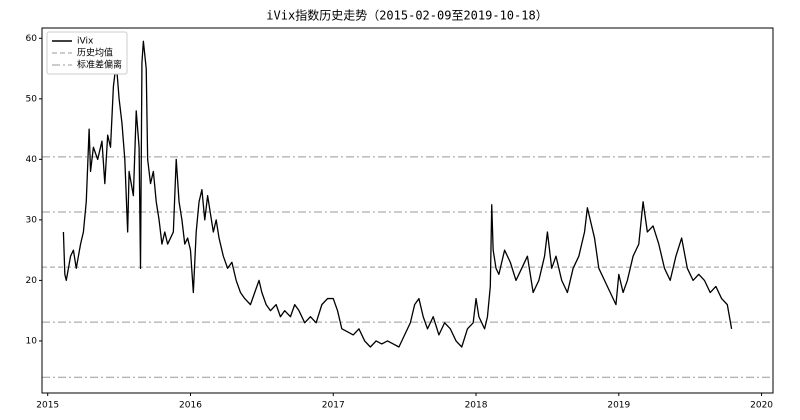 The height and width of the screenshot is (420, 800). What do you see at coordinates (32, 39) in the screenshot?
I see `y-tick-label: 60` at bounding box center [32, 39].